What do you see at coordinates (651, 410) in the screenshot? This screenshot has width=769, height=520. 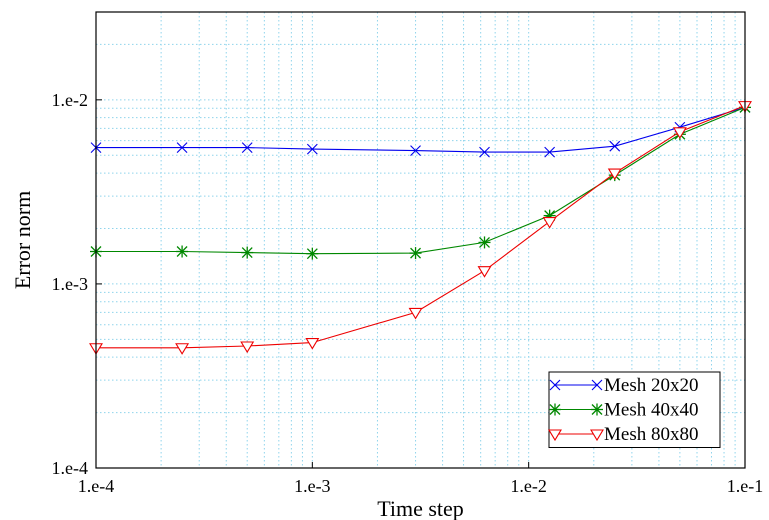 I see `legend-label: Mesh 40x40` at bounding box center [651, 410].